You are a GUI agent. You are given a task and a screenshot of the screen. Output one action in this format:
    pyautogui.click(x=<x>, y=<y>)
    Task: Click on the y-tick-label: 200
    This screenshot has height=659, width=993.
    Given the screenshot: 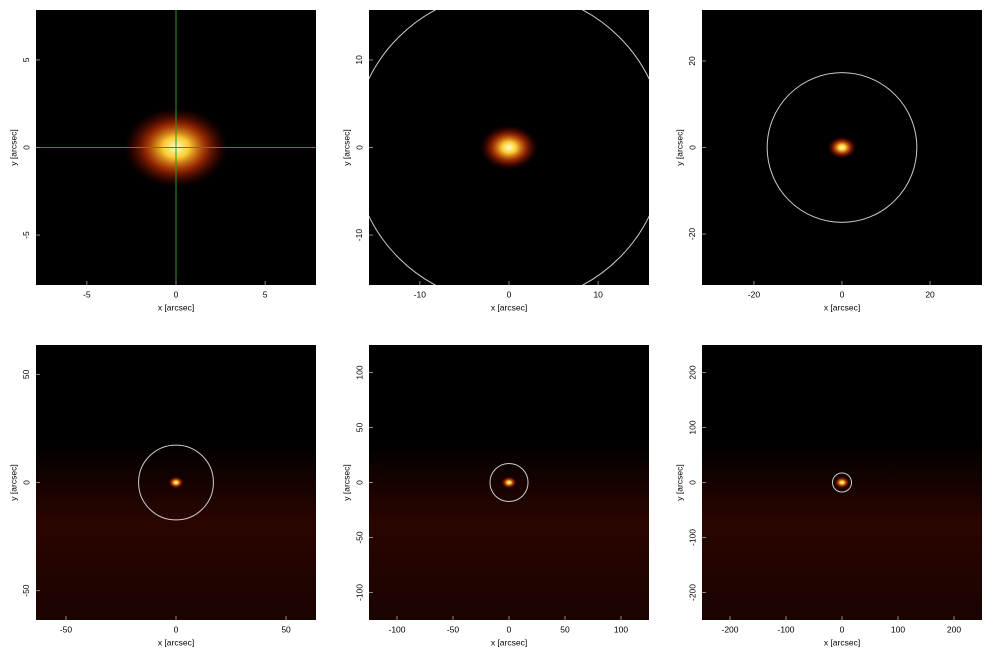 What is the action you would take?
    pyautogui.click(x=692, y=372)
    